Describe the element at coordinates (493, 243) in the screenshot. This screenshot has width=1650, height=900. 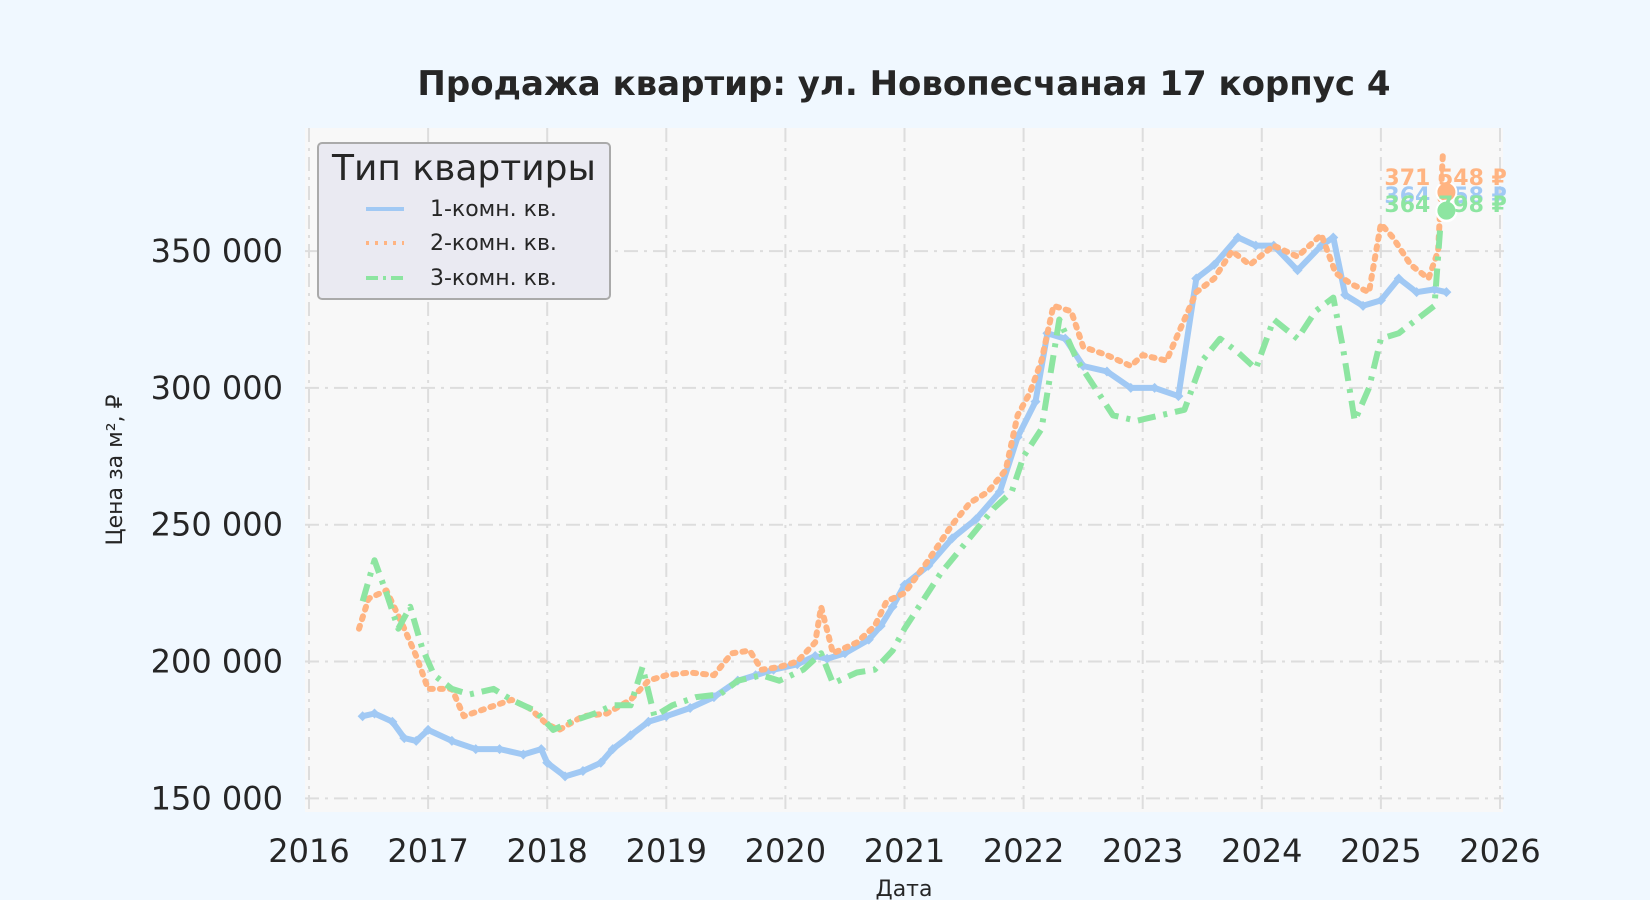
I see `legend-label-2: 2-комн. кв.` at that location.